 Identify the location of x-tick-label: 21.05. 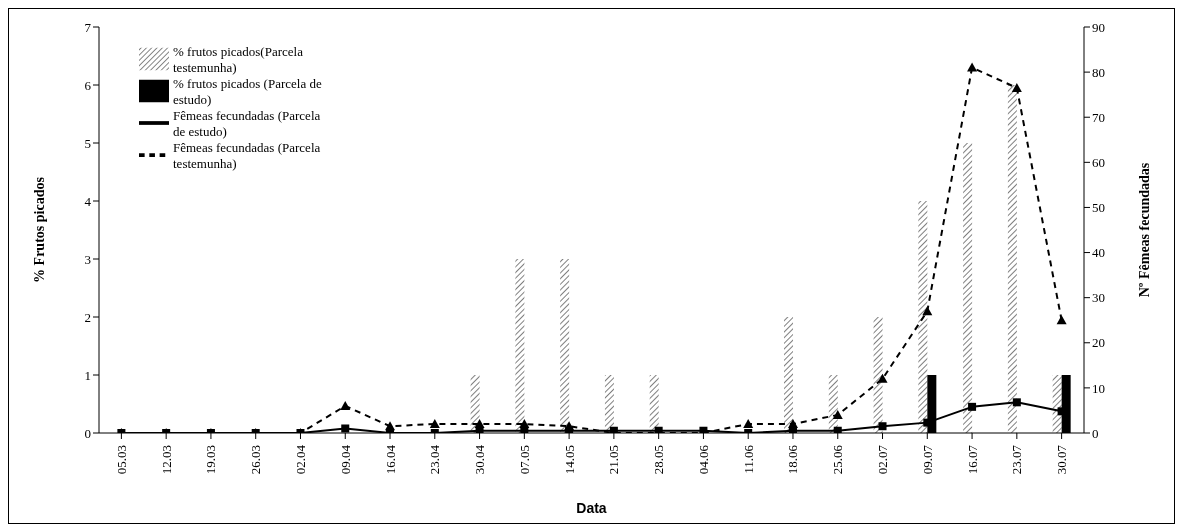
(614, 460).